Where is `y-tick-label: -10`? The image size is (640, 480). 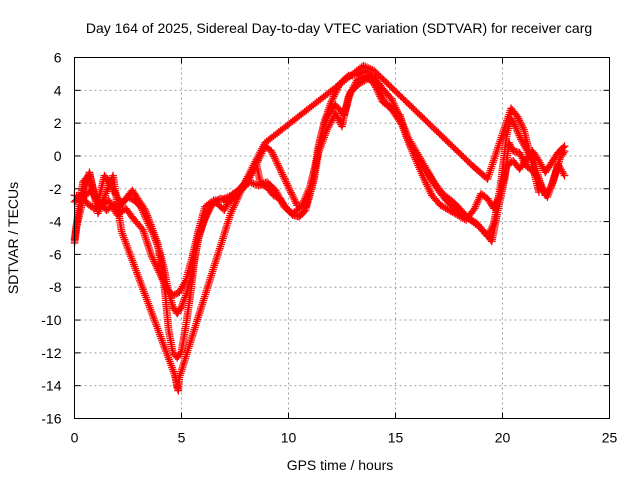 y-tick-label: -10 is located at coordinates (51, 320).